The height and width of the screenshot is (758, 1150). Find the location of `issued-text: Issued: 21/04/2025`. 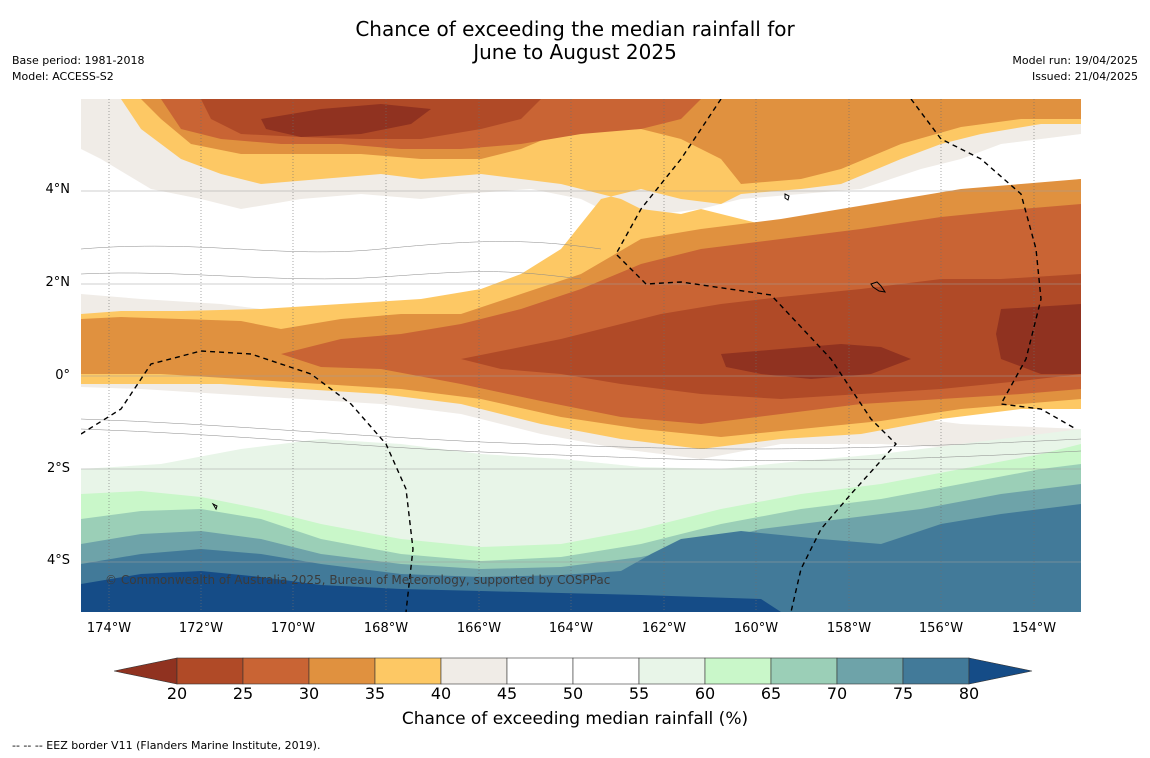

issued-text: Issued: 21/04/2025 is located at coordinates (1084, 76).